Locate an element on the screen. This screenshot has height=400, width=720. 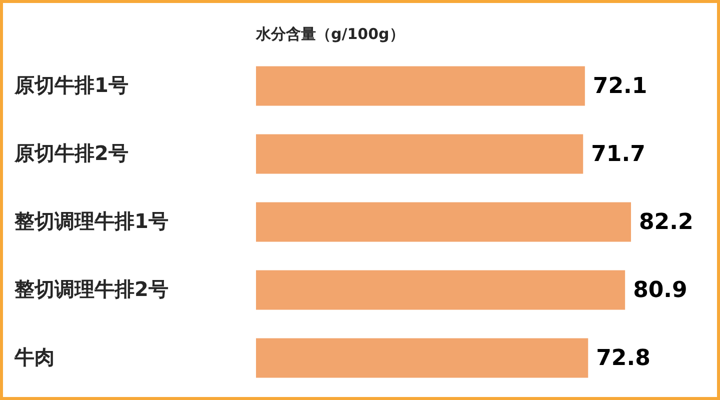
y-tick-label: 整切调理牛排2号 is located at coordinates (91, 289).